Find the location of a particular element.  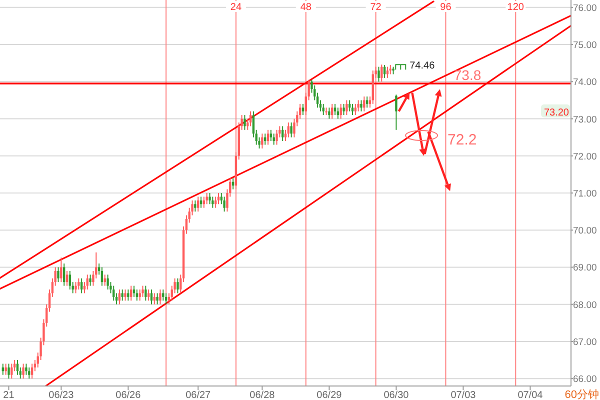

x2-tick-label: 120 is located at coordinates (515, 7).